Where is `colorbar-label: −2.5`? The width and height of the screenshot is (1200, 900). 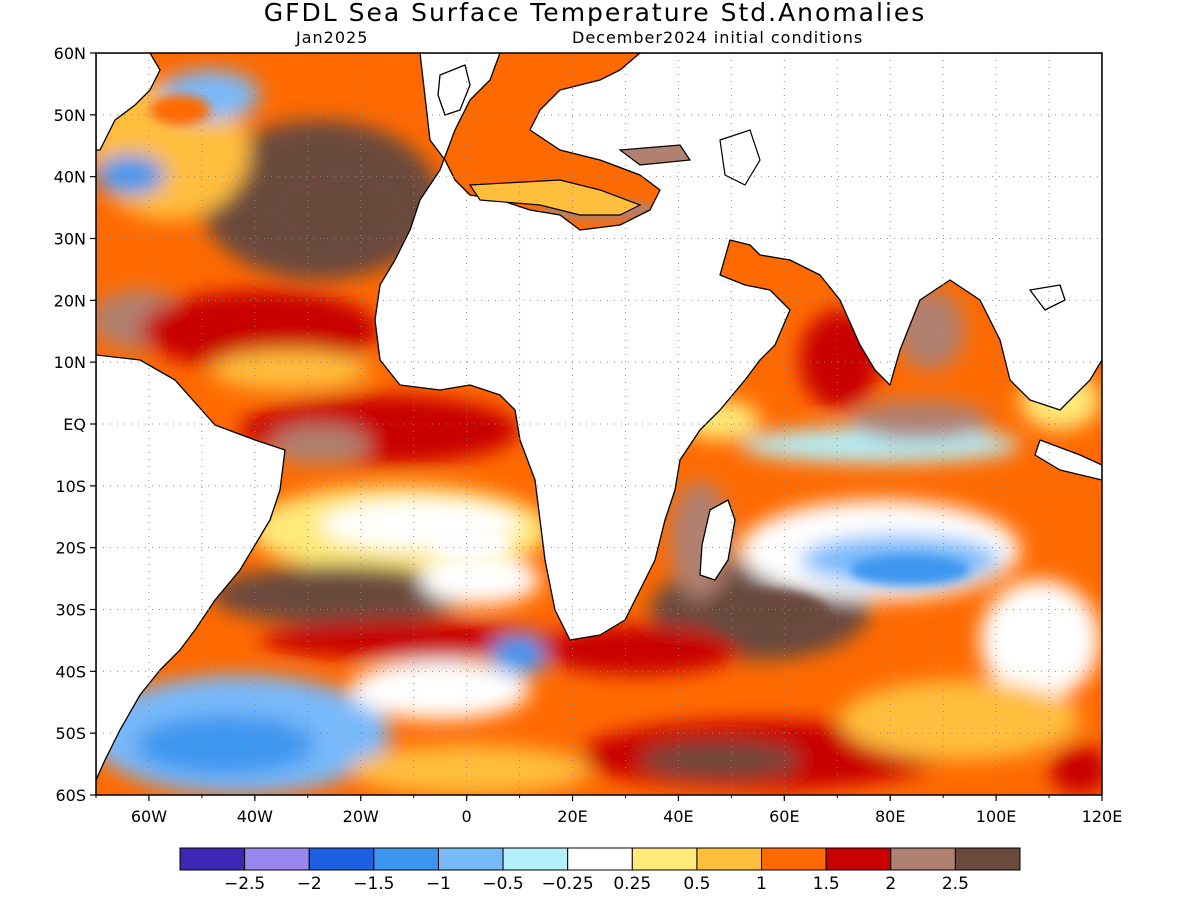 colorbar-label: −2.5 is located at coordinates (244, 884).